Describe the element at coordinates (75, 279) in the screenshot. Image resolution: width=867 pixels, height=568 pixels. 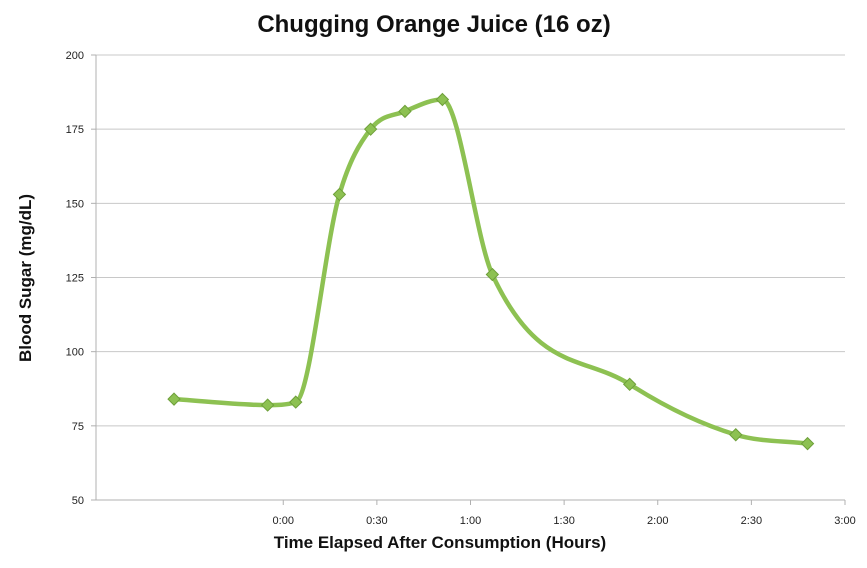
I see `y-tick-label: 125` at that location.